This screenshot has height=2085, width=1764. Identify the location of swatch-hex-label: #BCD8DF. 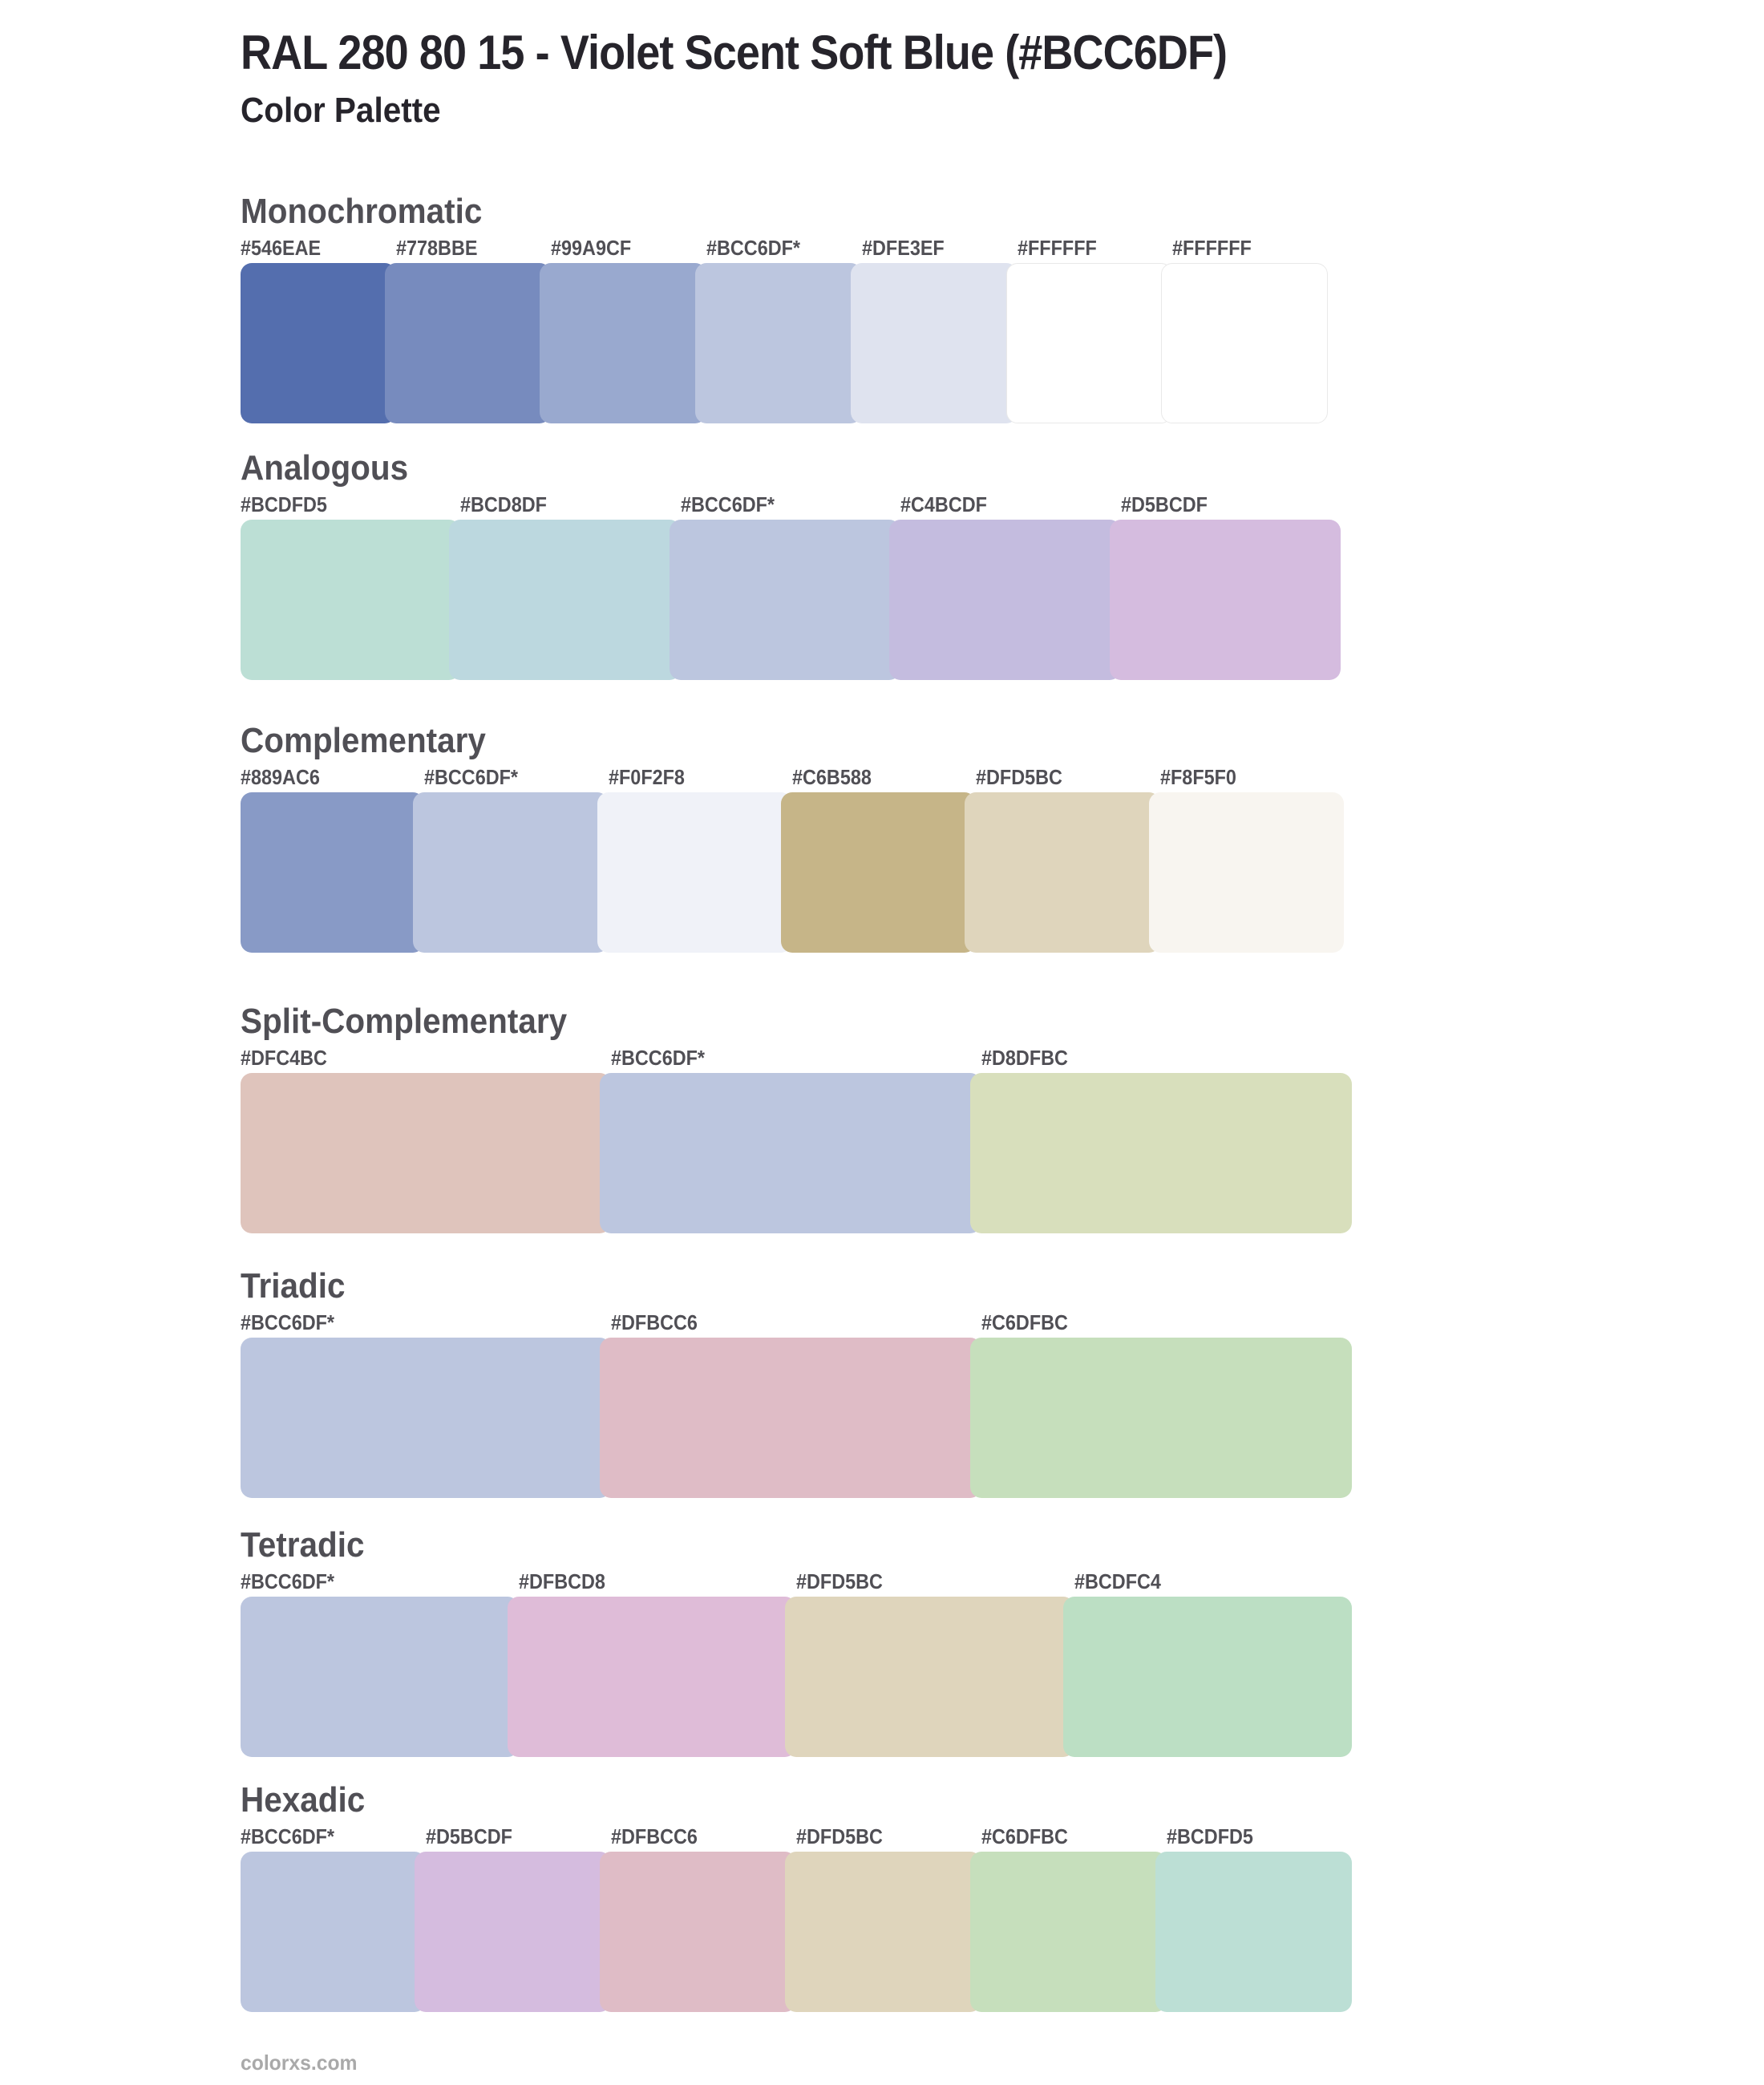
(504, 504).